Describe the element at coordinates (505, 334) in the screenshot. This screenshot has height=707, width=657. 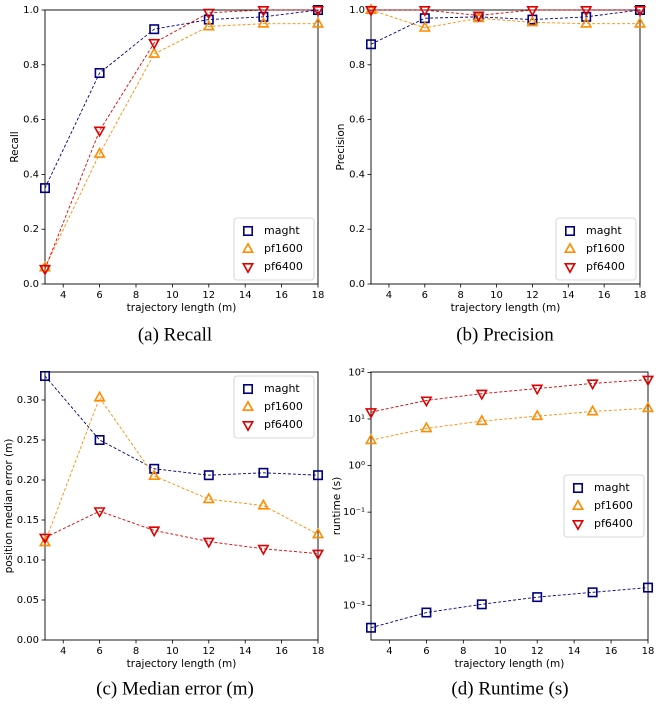
I see `caption: (b) Precision` at that location.